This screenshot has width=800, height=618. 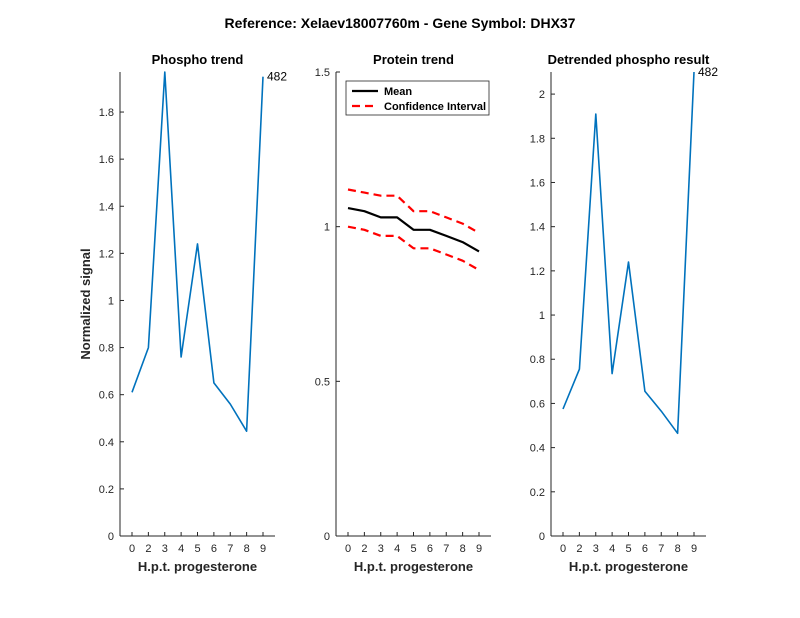 I want to click on legend: Mean Confidence Interval, so click(x=417, y=98).